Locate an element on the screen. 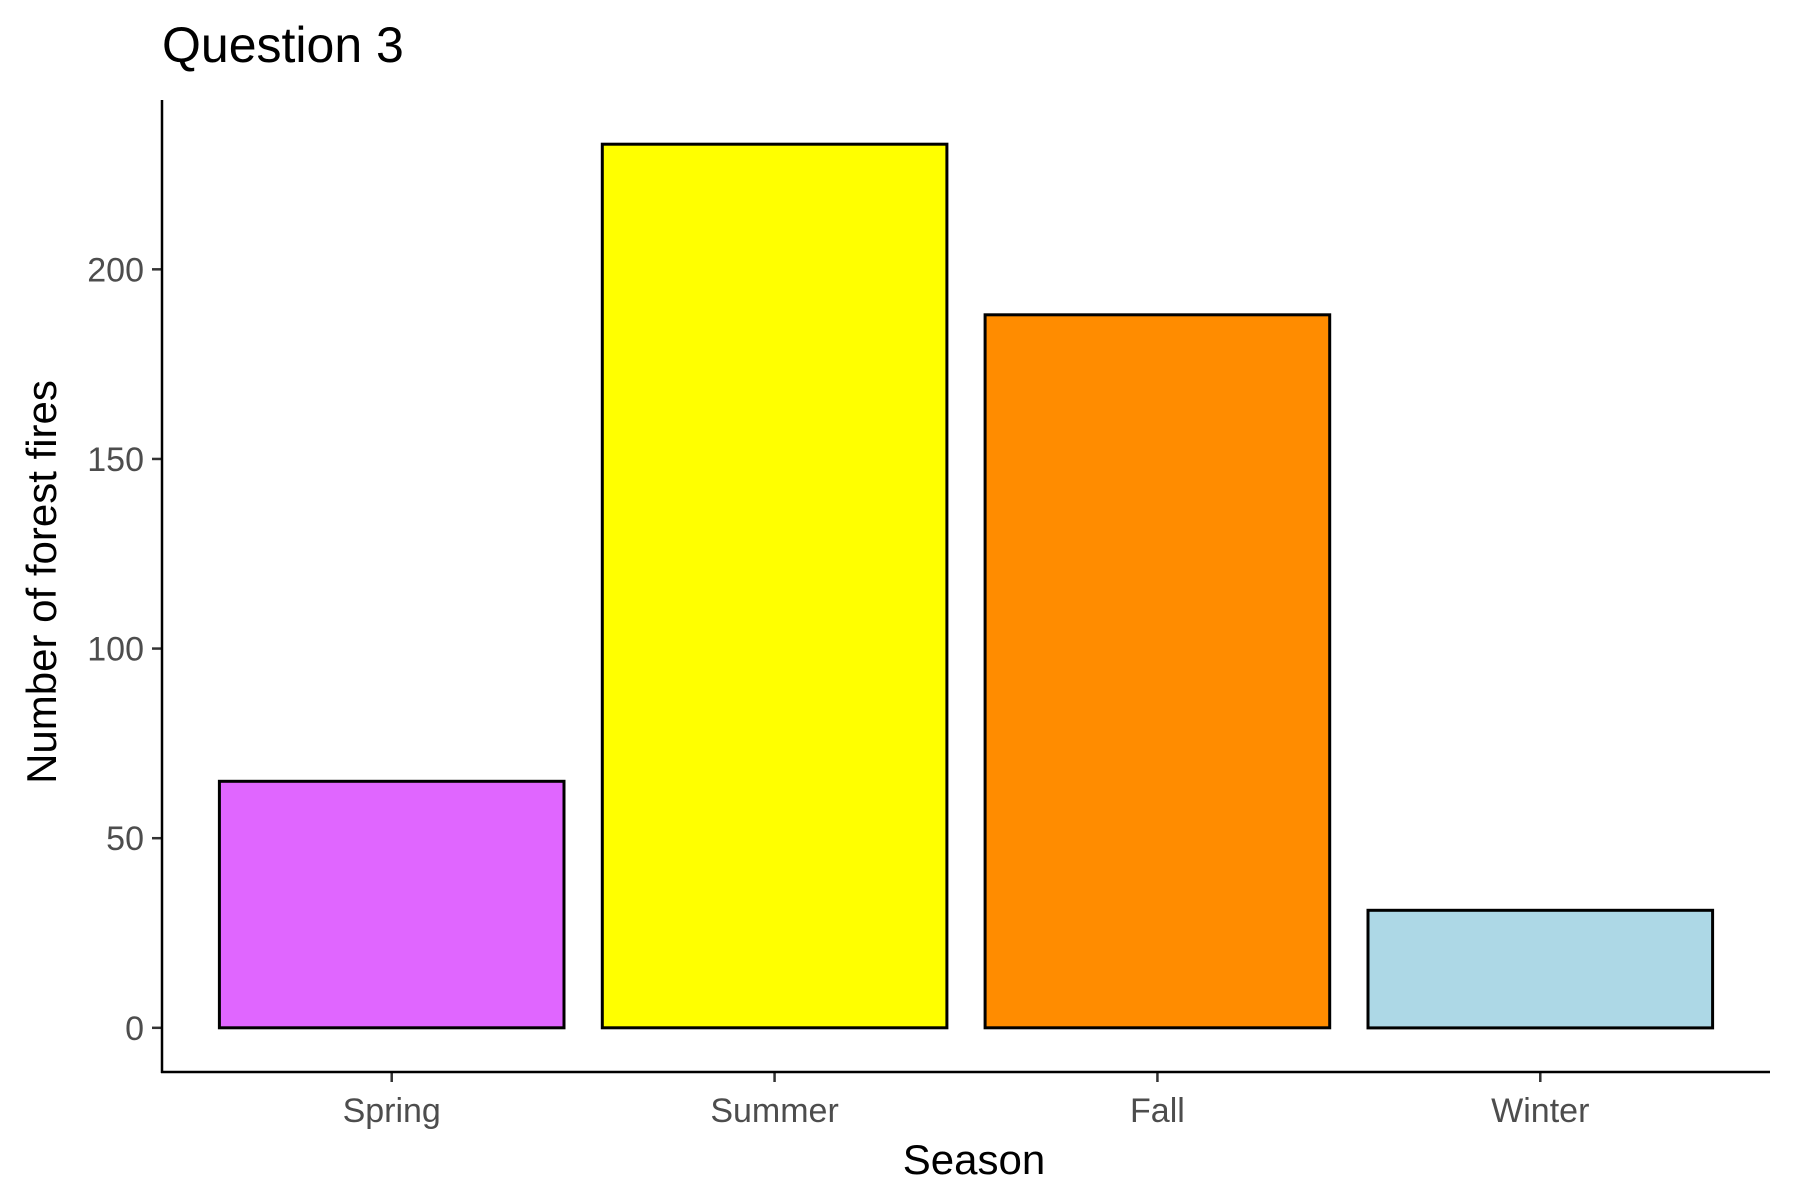  x-tick-label-summer: Summer is located at coordinates (774, 1111).